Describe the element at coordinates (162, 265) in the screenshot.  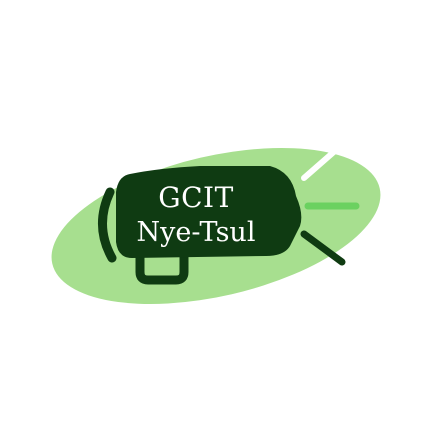
I see `megaphone-handle` at that location.